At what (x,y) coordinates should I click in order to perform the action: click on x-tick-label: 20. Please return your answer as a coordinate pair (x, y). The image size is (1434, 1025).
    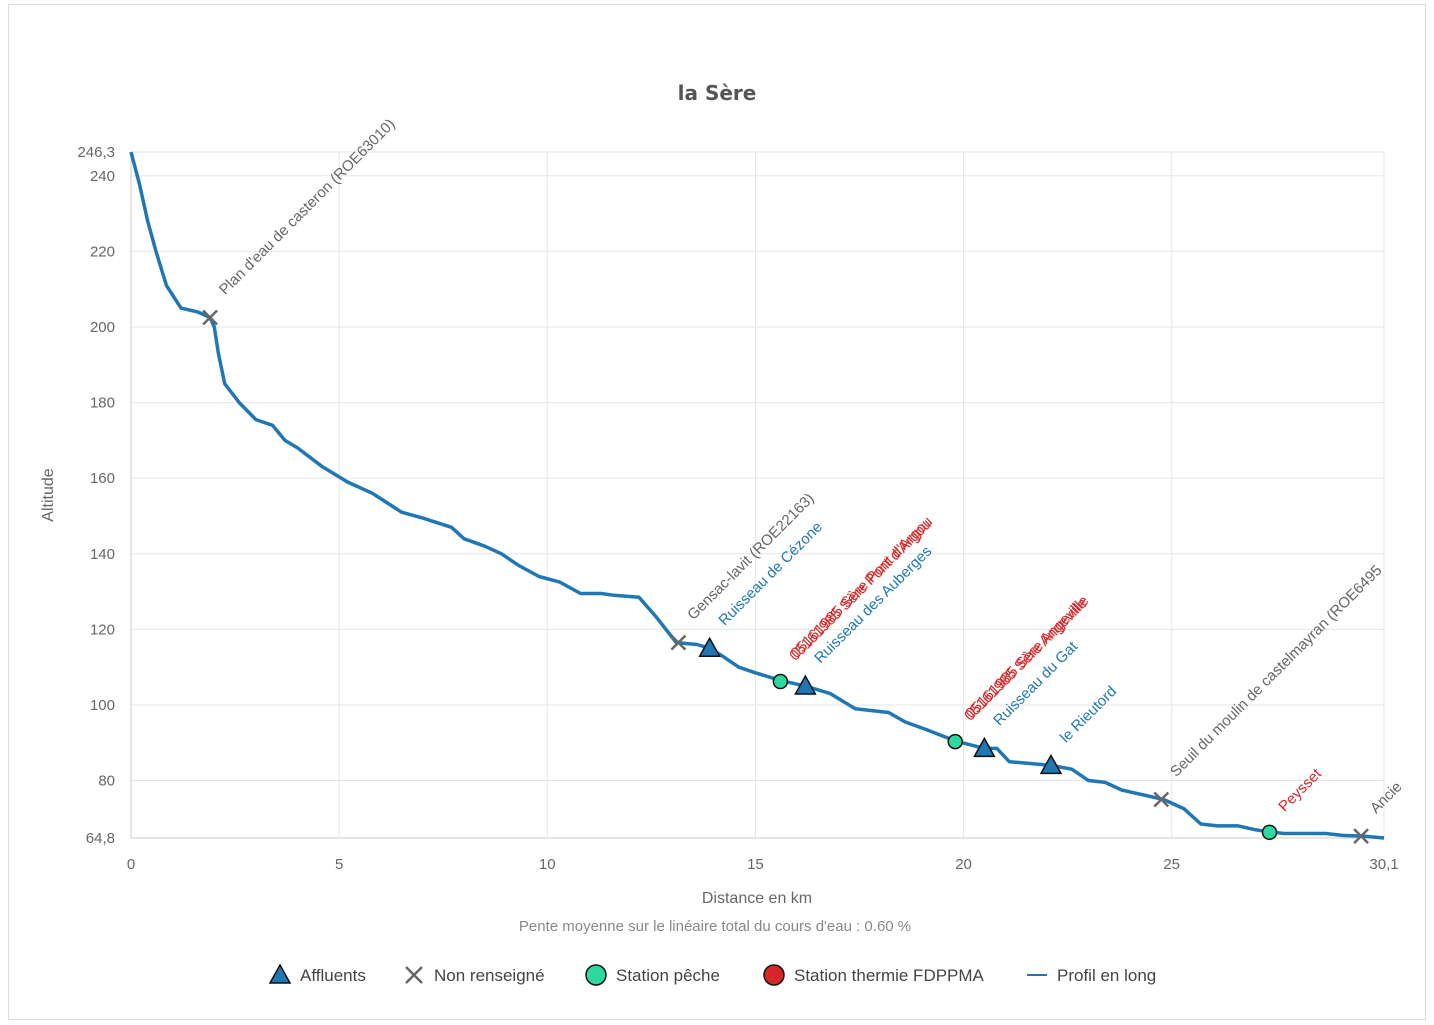
    Looking at the image, I should click on (963, 864).